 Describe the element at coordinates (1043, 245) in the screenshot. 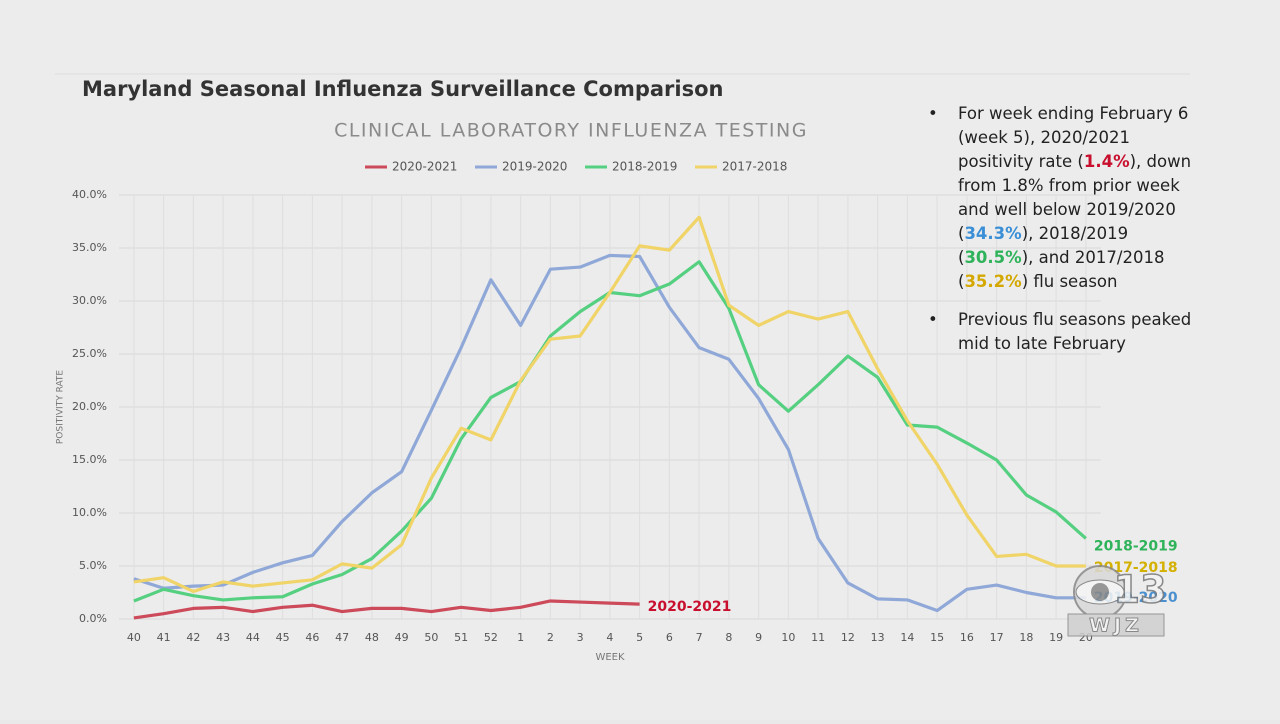

I see `bullet-text: ), 2018/2019 (` at that location.